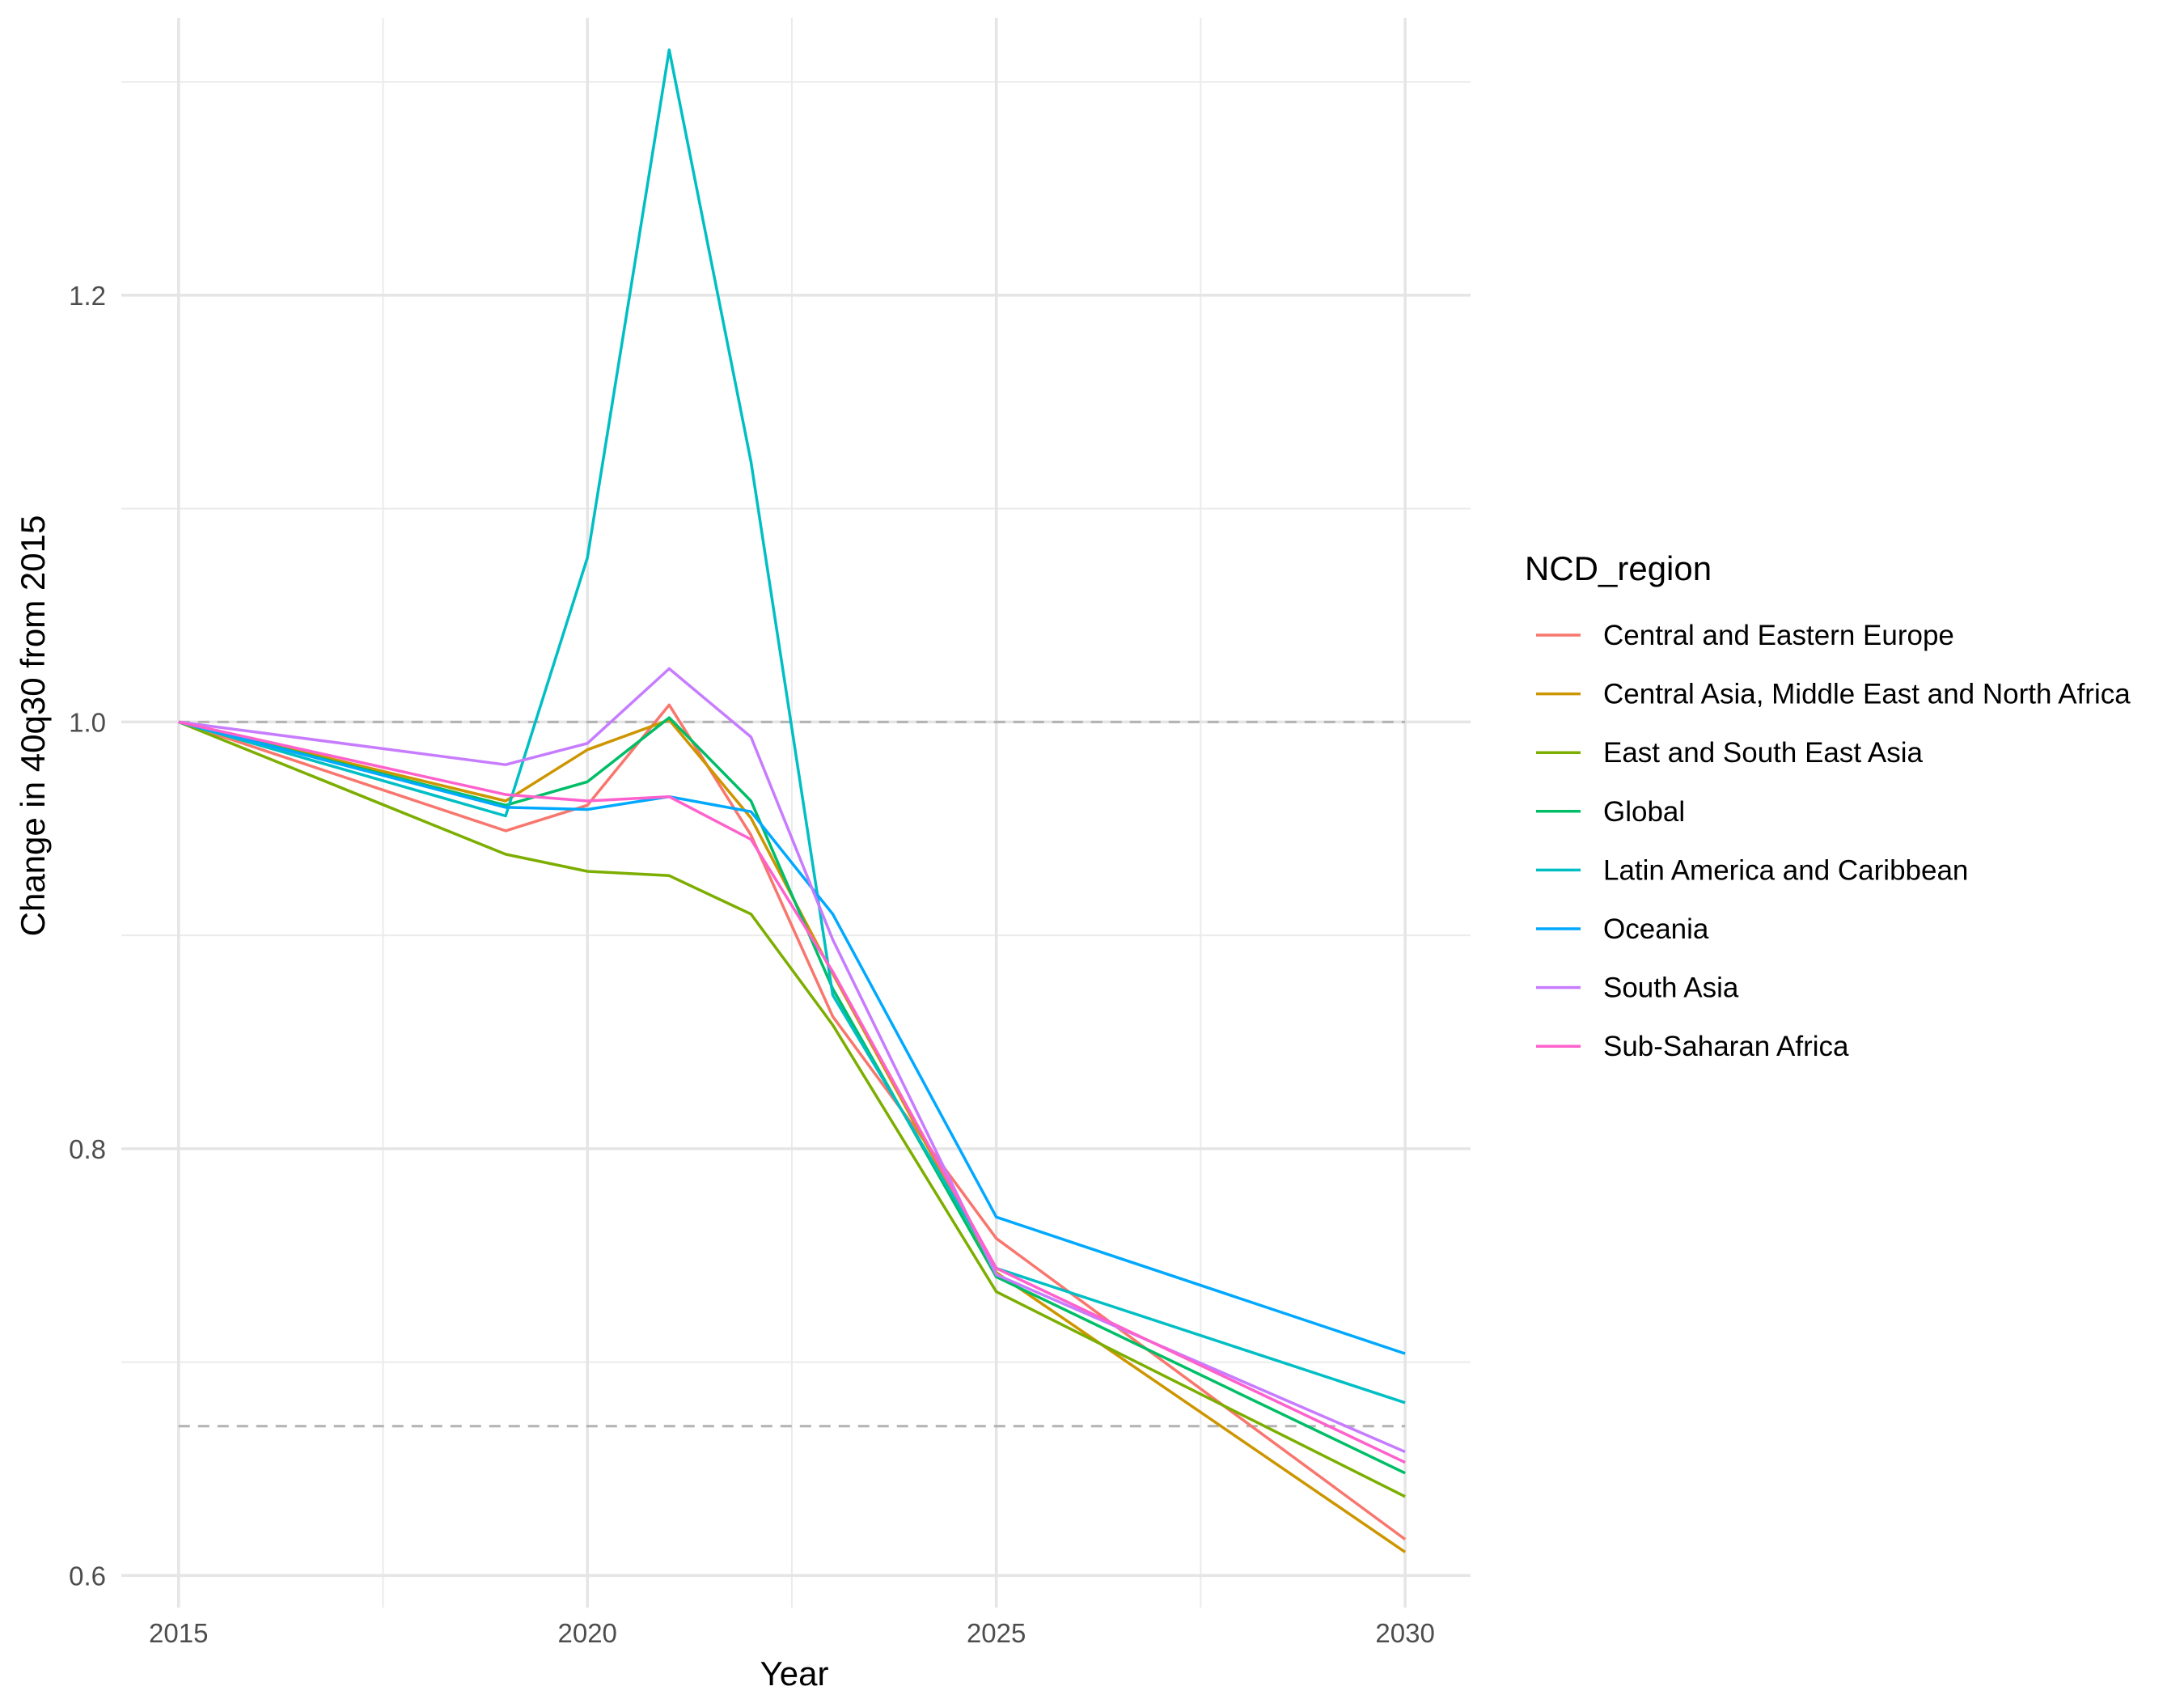  Describe the element at coordinates (1763, 753) in the screenshot. I see `legend-label: East and South East Asia` at that location.